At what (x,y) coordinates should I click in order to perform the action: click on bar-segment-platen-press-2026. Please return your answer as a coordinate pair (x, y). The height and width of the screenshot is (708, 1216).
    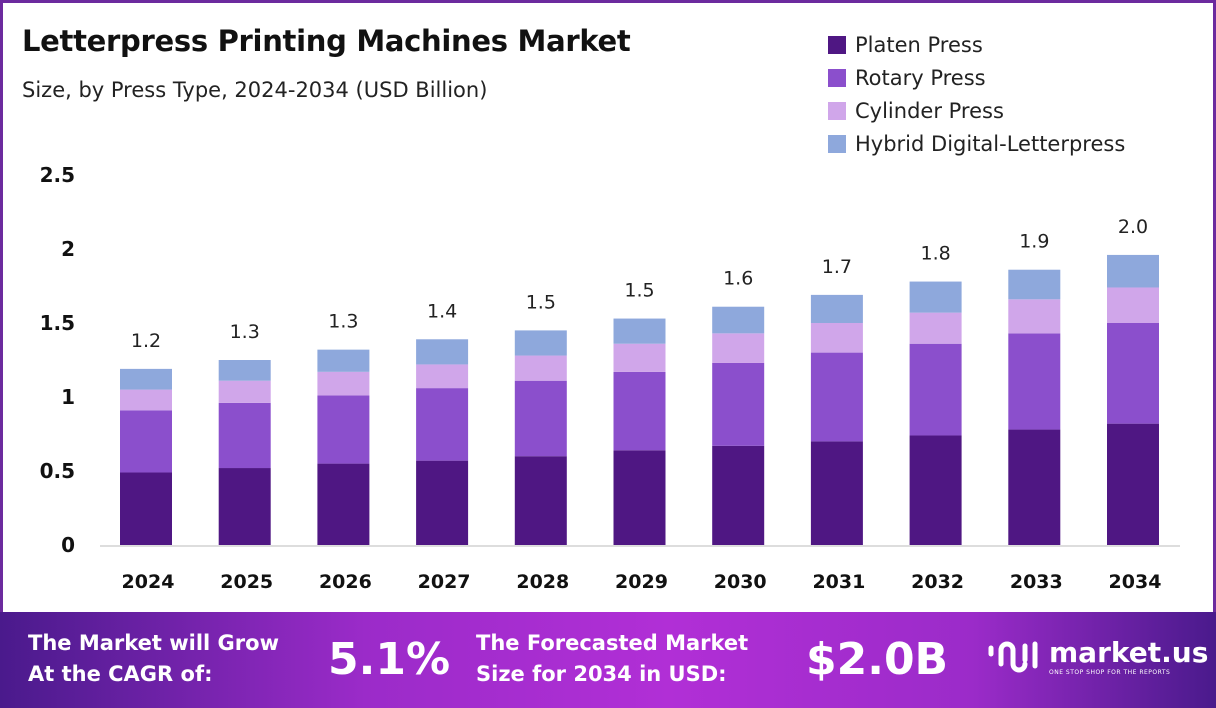
    Looking at the image, I should click on (343, 504).